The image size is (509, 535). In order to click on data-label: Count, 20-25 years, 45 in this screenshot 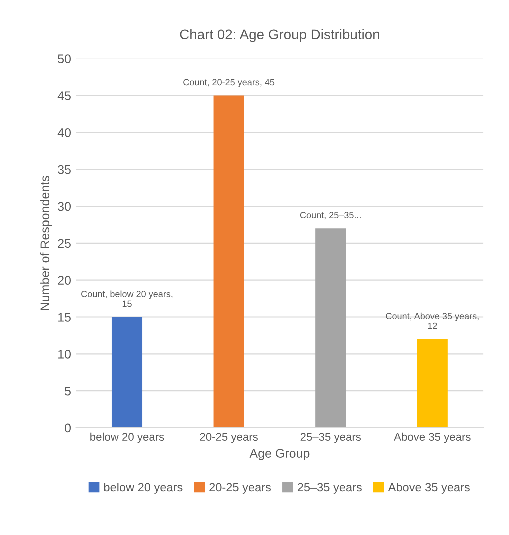, I will do `click(229, 83)`.